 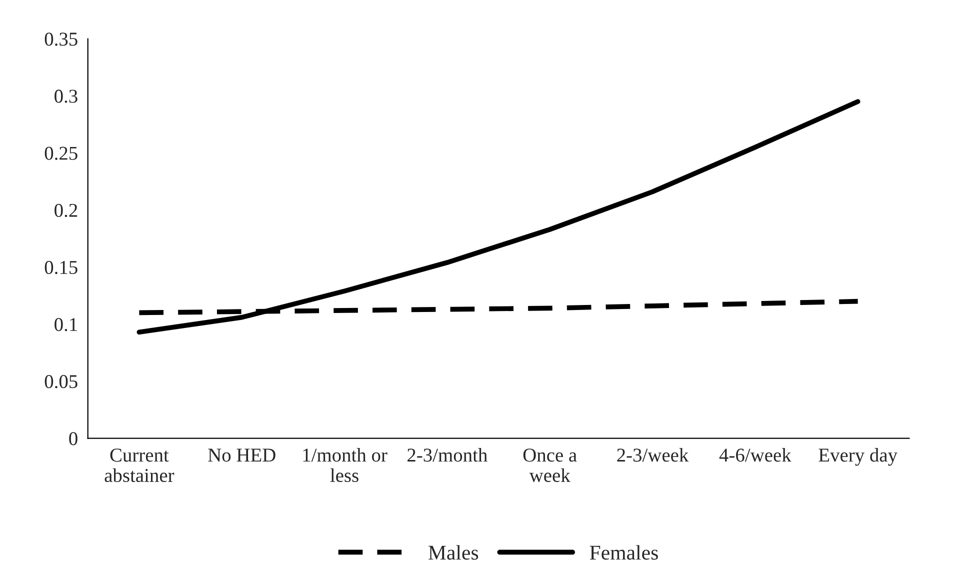 I want to click on y-tick-label: 0.15, so click(x=61, y=267).